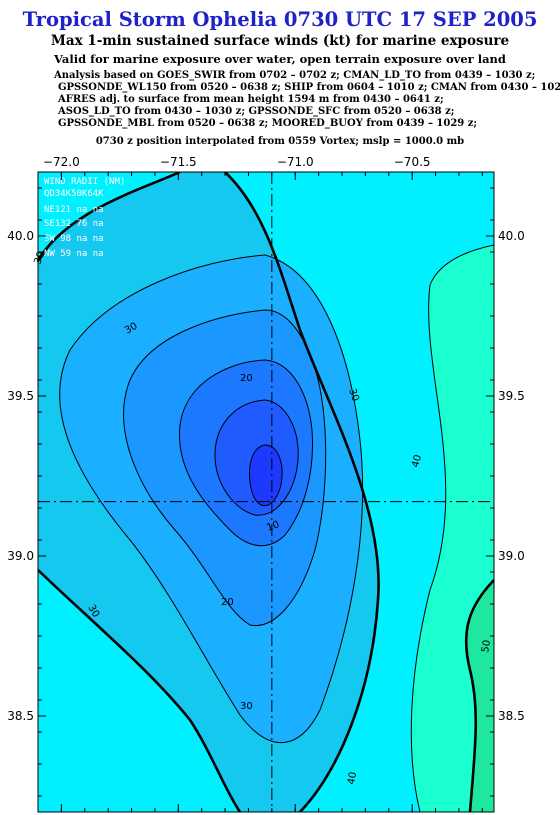  I want to click on wind-radii-row-se: SE132 76 na, so click(74, 224).